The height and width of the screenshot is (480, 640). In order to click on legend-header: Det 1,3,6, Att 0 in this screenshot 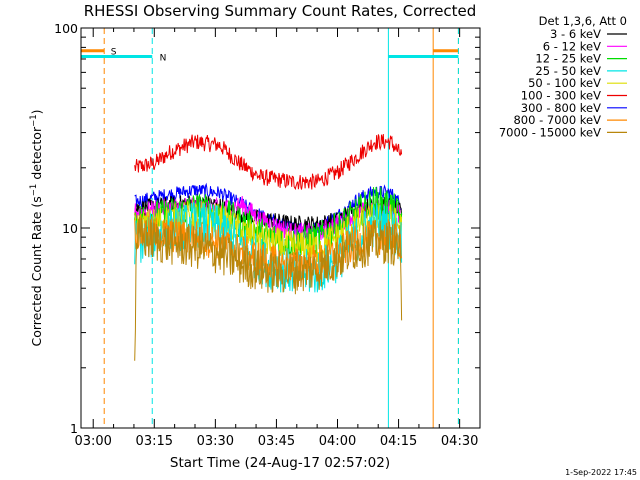, I will do `click(583, 21)`.